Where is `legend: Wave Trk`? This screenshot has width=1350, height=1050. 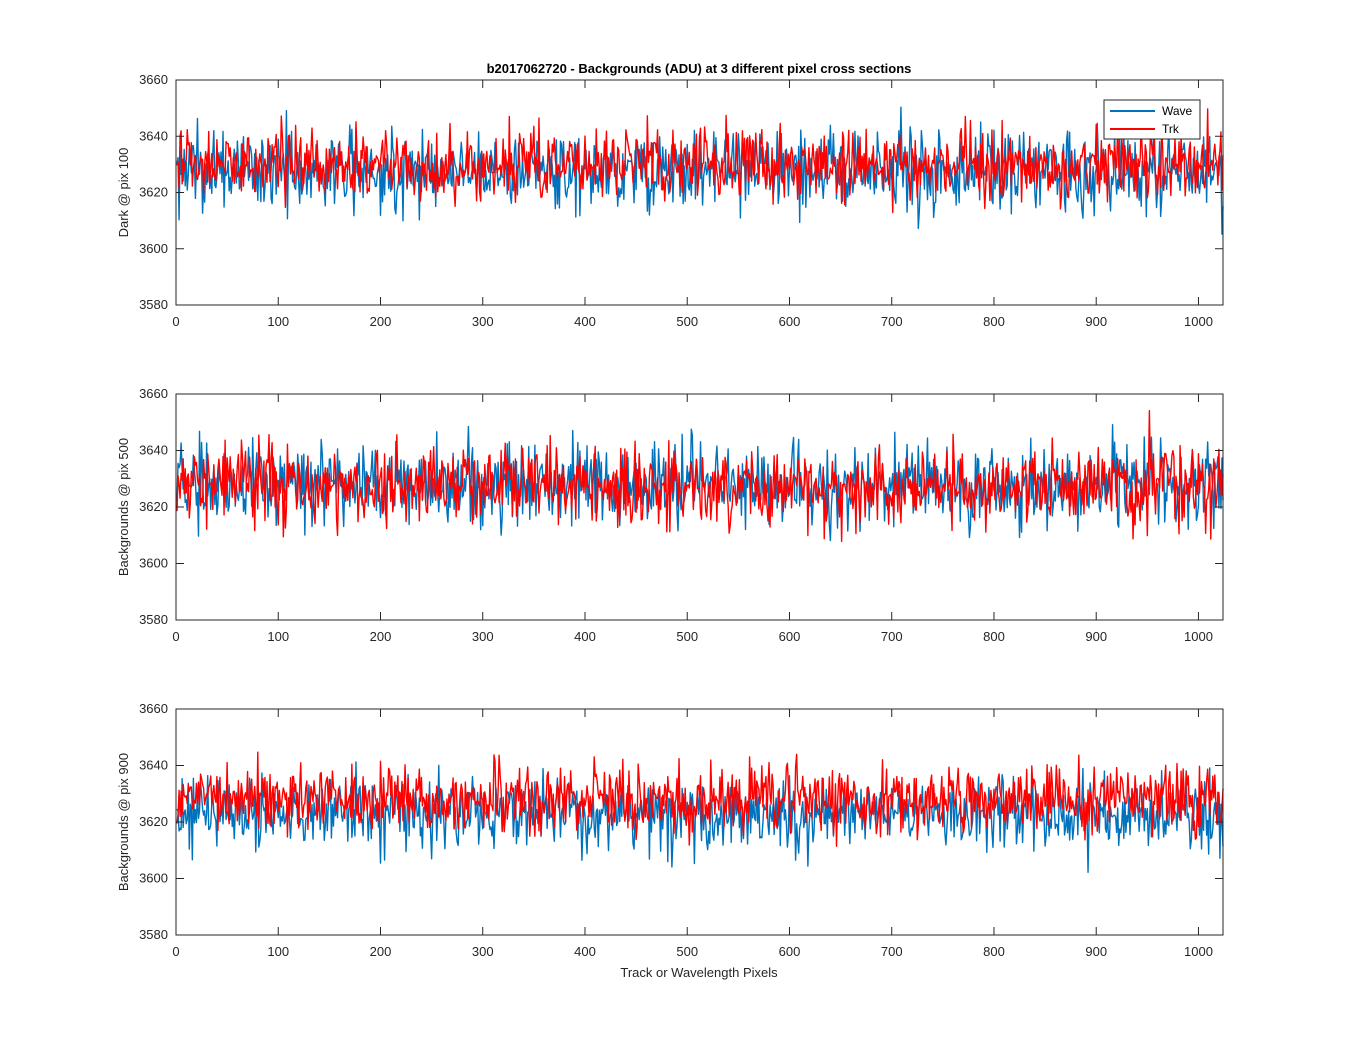
legend: Wave Trk is located at coordinates (1152, 119).